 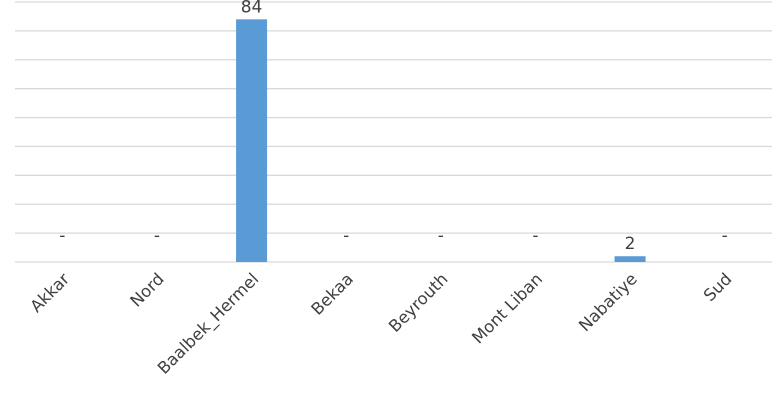 What do you see at coordinates (252, 141) in the screenshot?
I see `bar-baalbek-hermel` at bounding box center [252, 141].